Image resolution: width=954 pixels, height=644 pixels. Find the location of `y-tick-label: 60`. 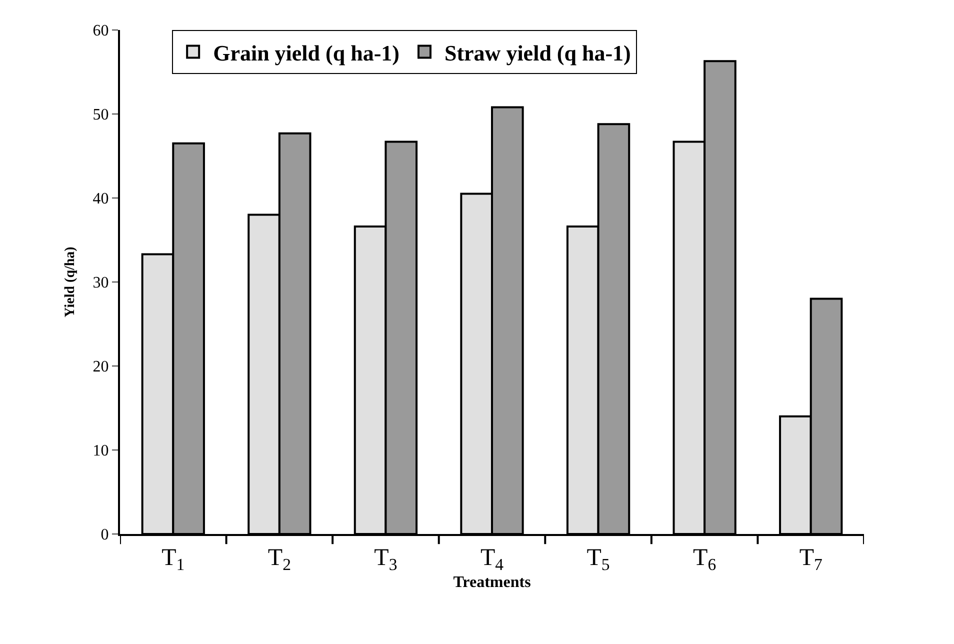

y-tick-label: 60 is located at coordinates (100, 31).